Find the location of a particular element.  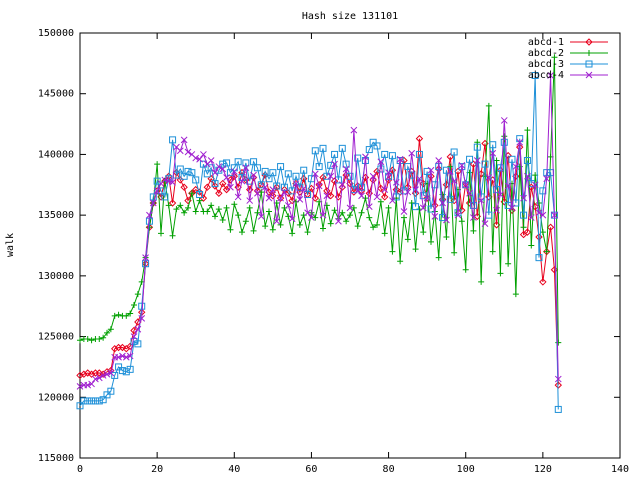

y-tick-label: 125000 is located at coordinates (56, 337).